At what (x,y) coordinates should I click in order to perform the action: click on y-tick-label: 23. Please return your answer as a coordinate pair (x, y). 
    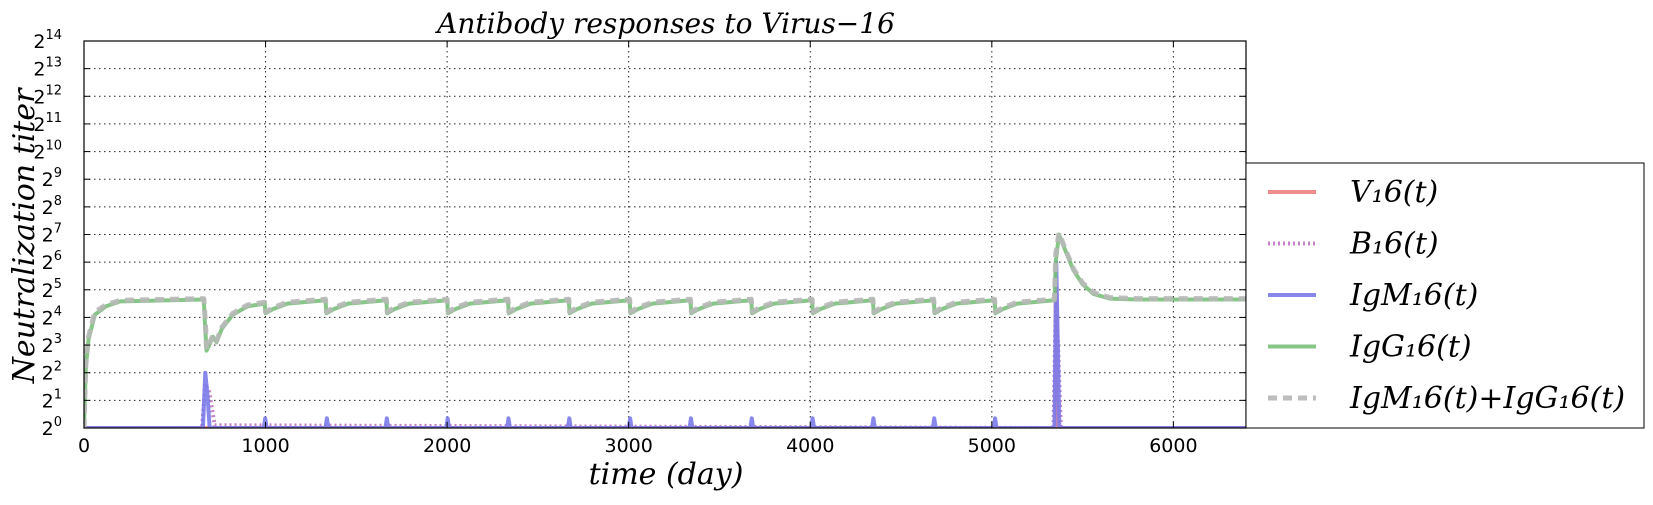
    Looking at the image, I should click on (52, 344).